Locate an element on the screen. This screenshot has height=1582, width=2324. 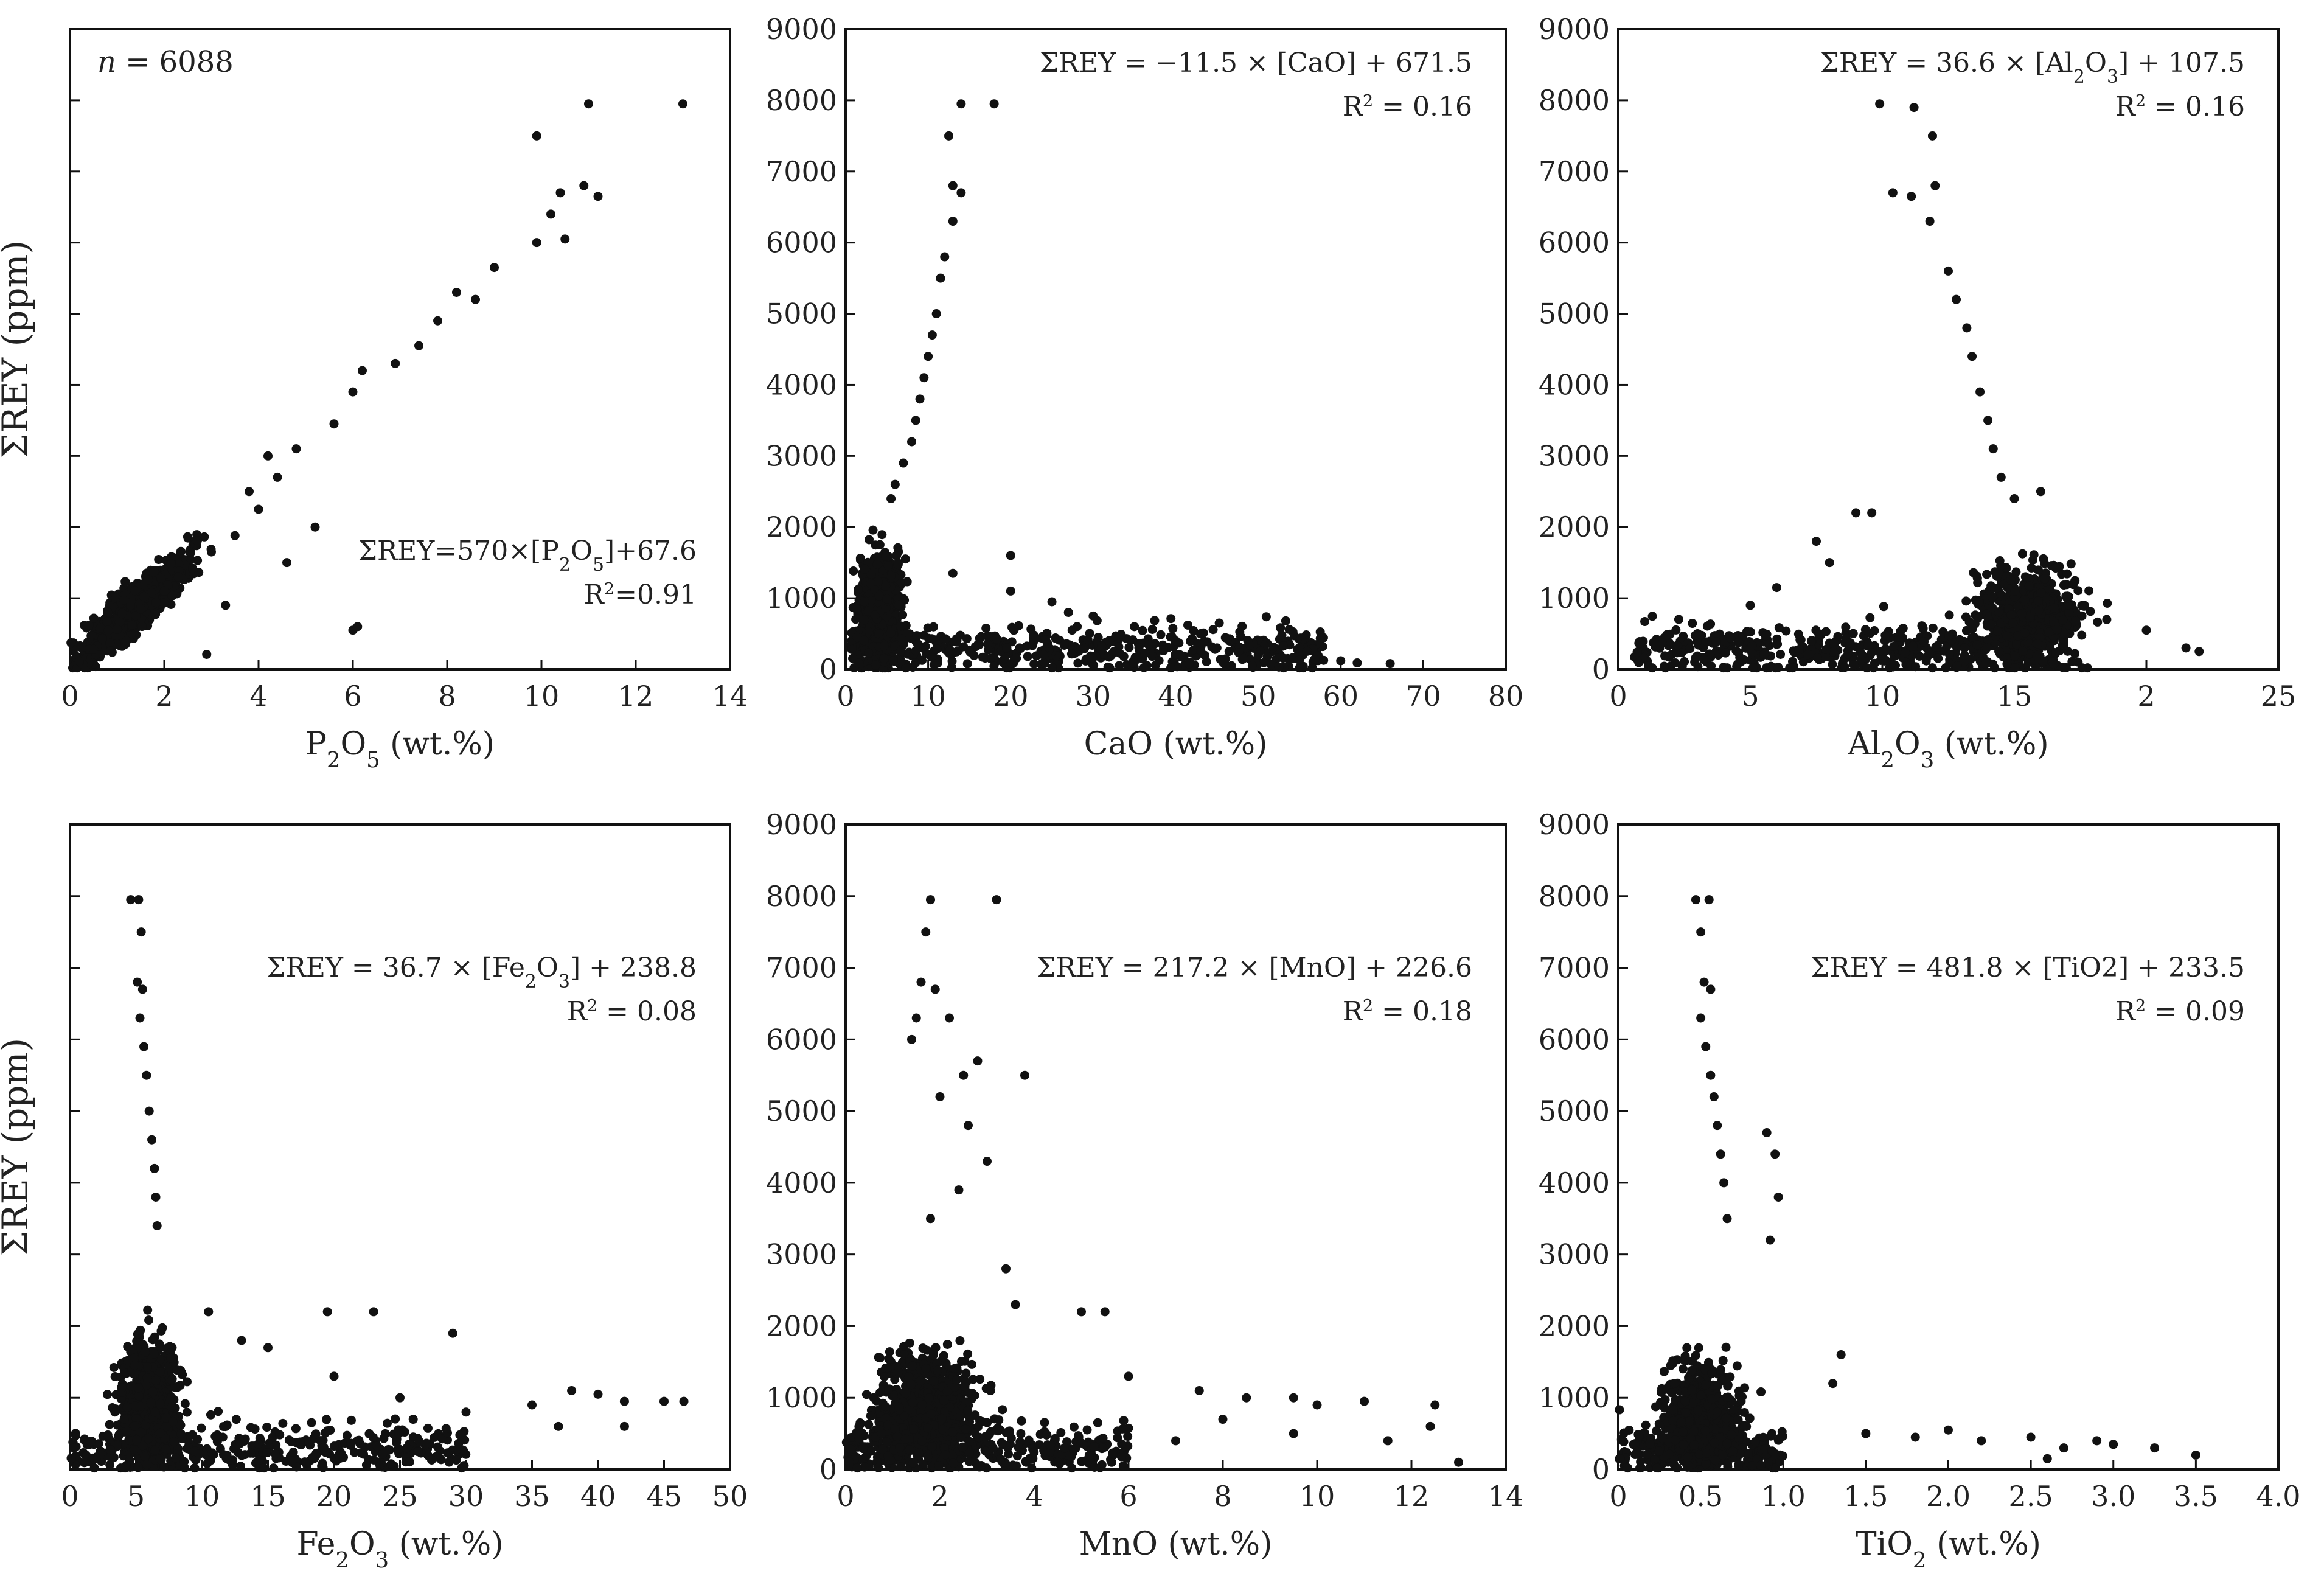
x-tick-label: 45 is located at coordinates (664, 1497).